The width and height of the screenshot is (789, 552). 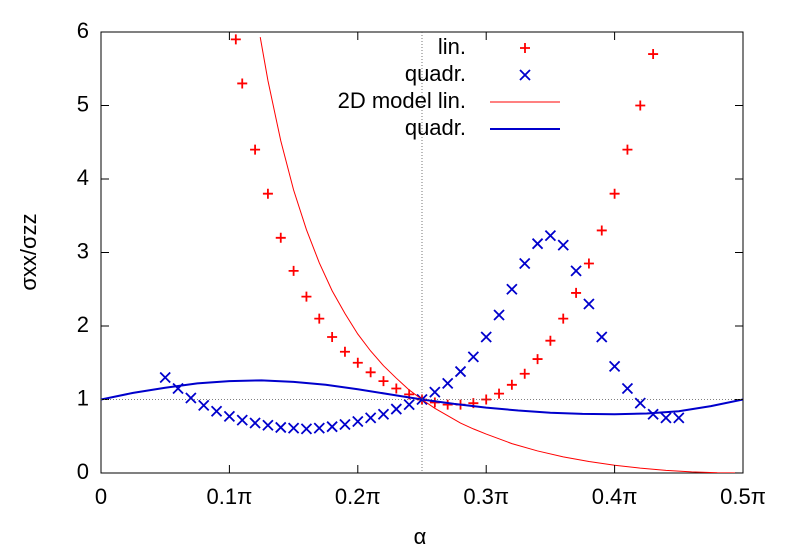 What do you see at coordinates (83, 103) in the screenshot?
I see `y-tick-label: 5` at bounding box center [83, 103].